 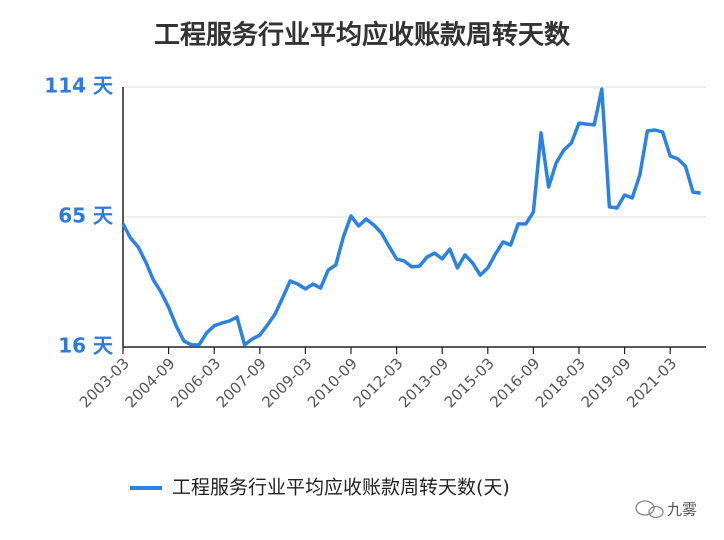 What do you see at coordinates (86, 346) in the screenshot?
I see `y-tick-label: 16 天` at bounding box center [86, 346].